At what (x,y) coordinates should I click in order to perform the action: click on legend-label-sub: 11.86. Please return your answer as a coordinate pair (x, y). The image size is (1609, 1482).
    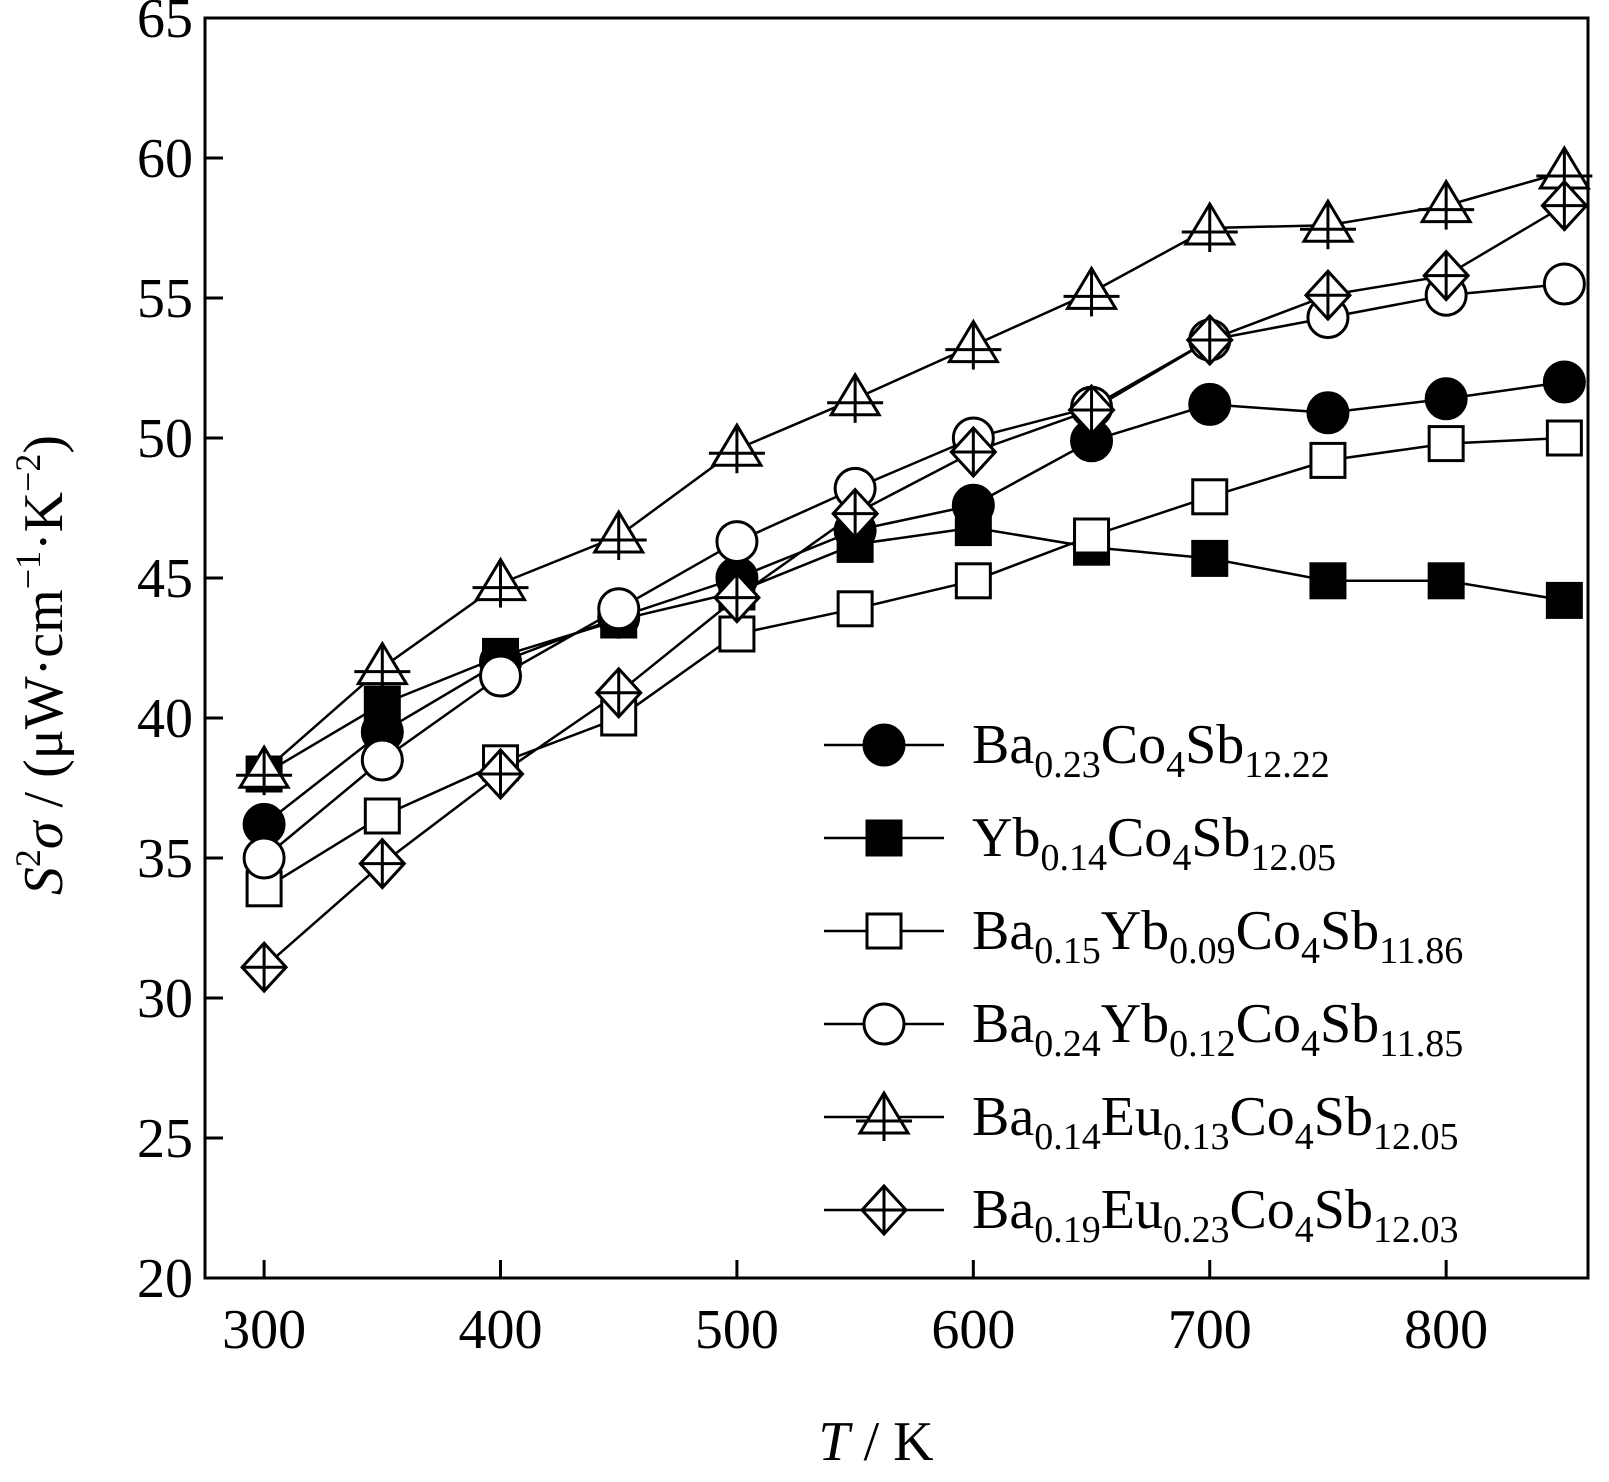
    Looking at the image, I should click on (1421, 951).